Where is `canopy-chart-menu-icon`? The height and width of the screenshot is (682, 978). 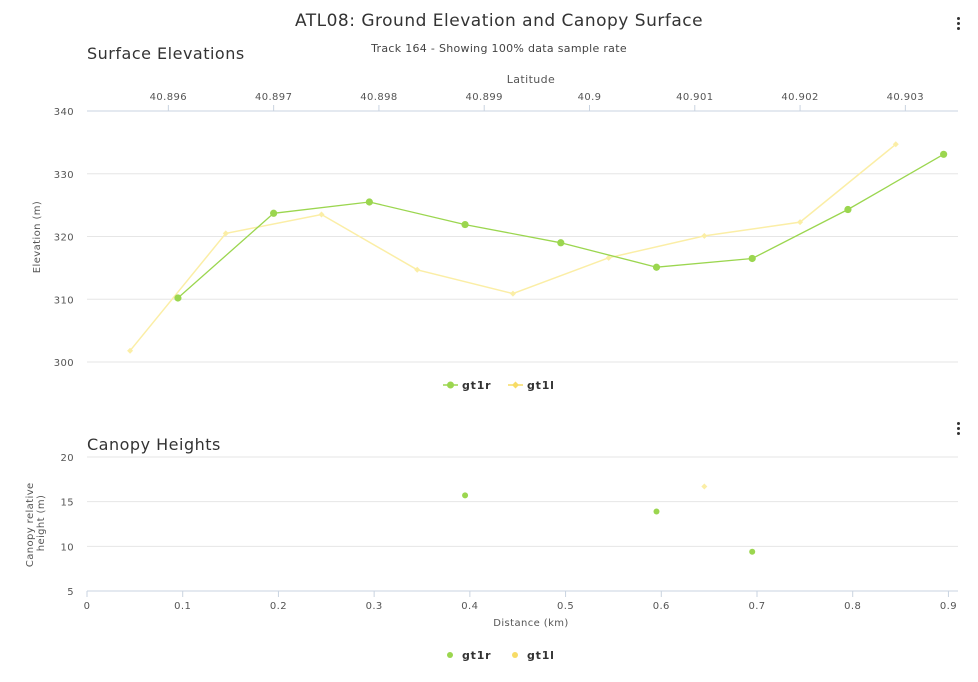
canopy-chart-menu-icon is located at coordinates (958, 429).